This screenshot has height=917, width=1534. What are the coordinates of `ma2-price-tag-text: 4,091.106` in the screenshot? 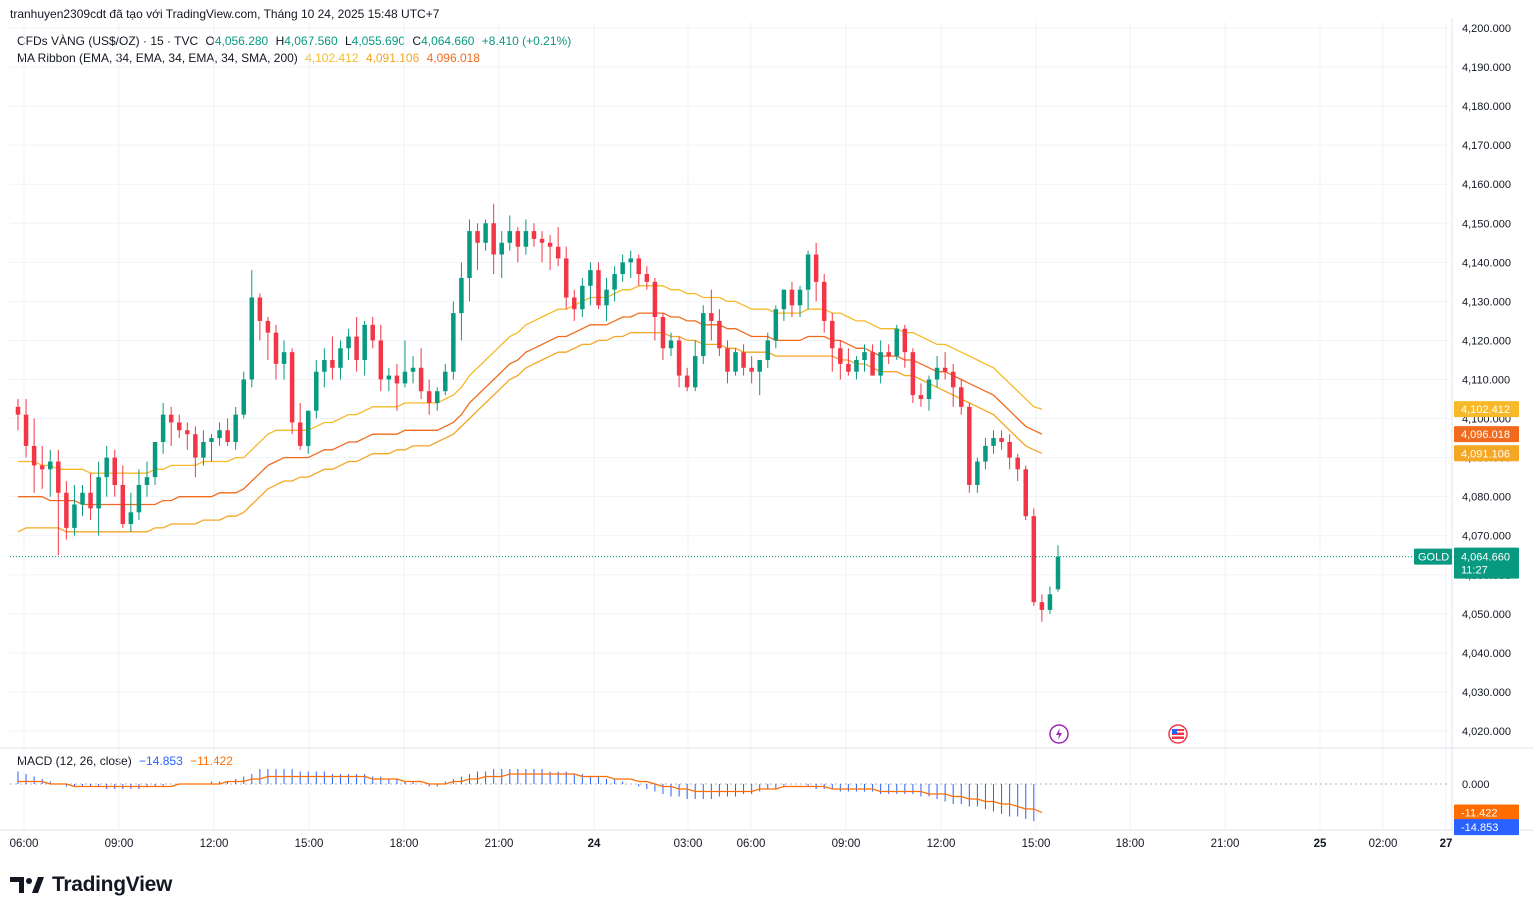 It's located at (1485, 454).